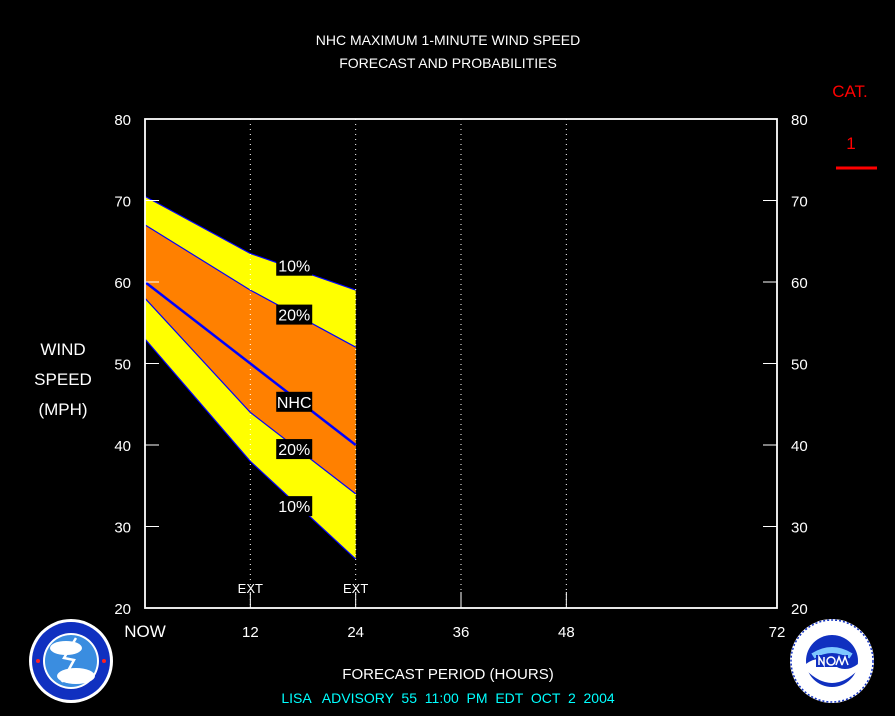 This screenshot has width=895, height=716. Describe the element at coordinates (250, 632) in the screenshot. I see `x-tick-label-12: 12` at that location.